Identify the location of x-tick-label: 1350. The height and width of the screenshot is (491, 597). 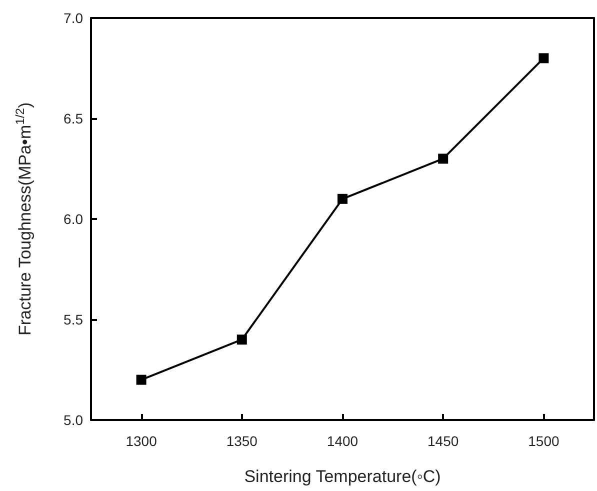
(242, 441).